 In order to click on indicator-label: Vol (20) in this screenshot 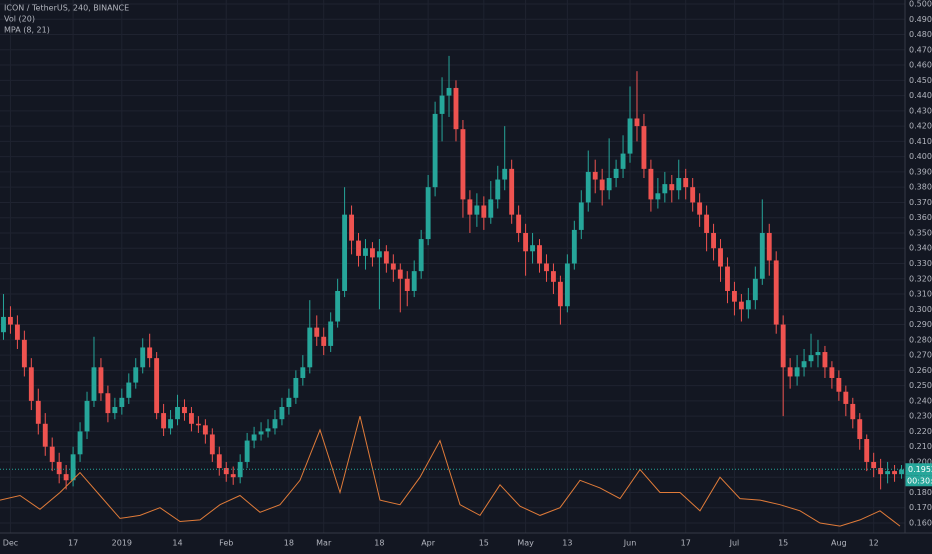, I will do `click(19, 19)`.